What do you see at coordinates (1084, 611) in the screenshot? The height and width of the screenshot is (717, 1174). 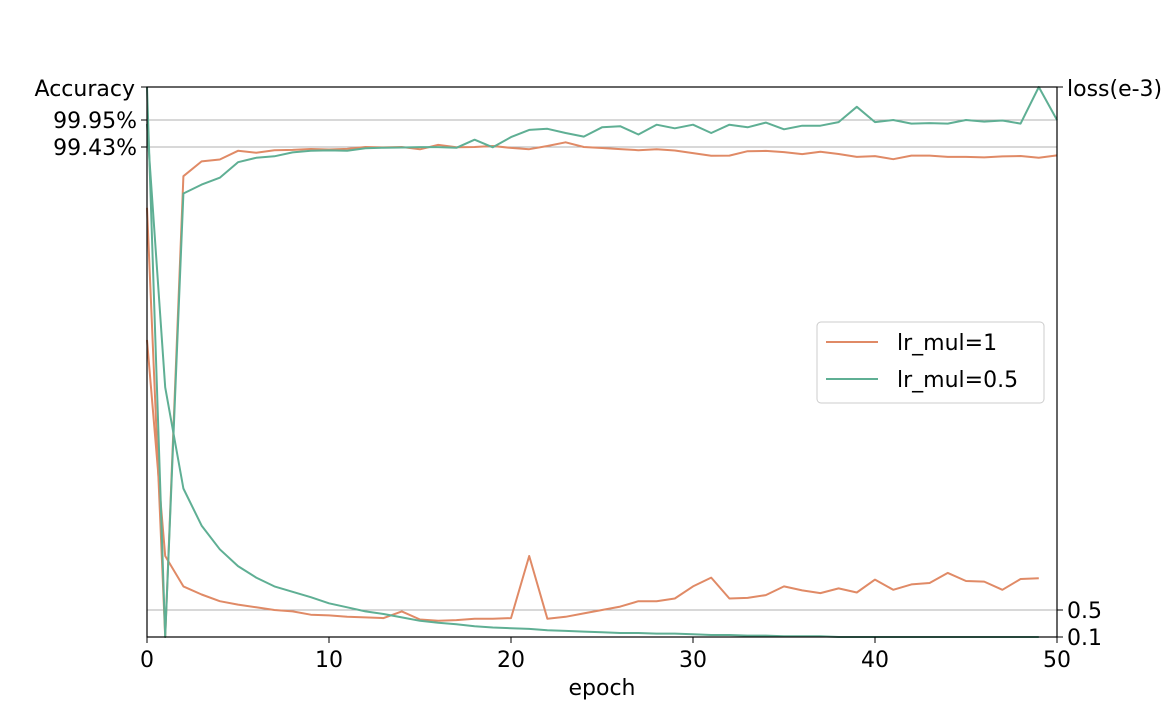 I see `right-tick-label-0: 0.5` at bounding box center [1084, 611].